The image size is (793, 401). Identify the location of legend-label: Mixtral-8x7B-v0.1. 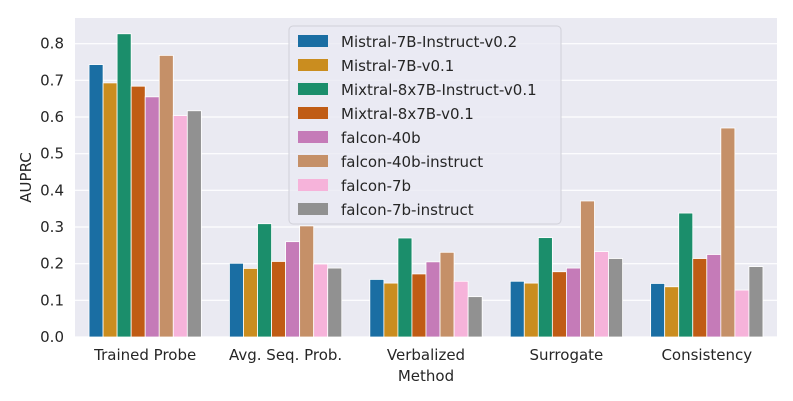
(407, 114).